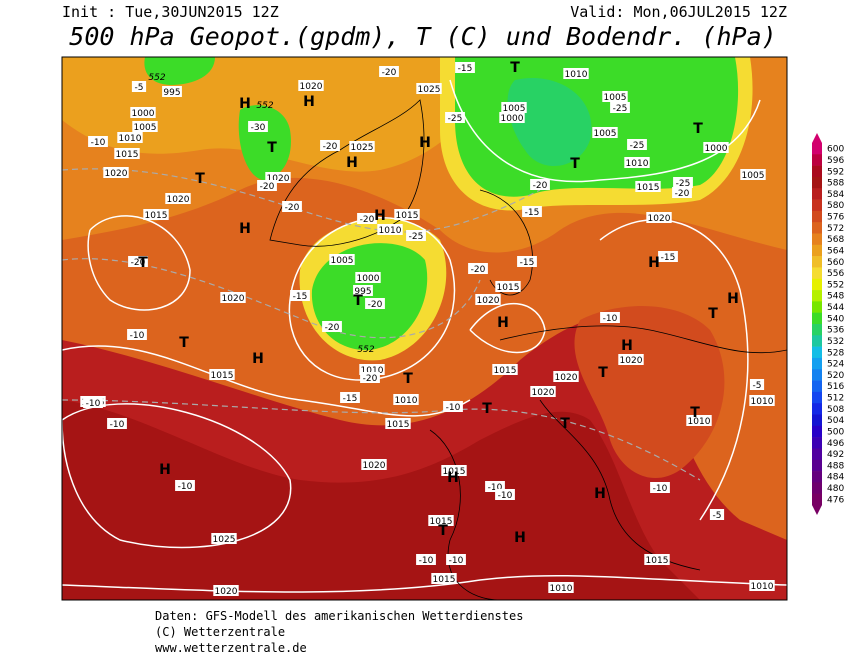  What do you see at coordinates (835, 274) in the screenshot?
I see `colorbar-label: 556` at bounding box center [835, 274].